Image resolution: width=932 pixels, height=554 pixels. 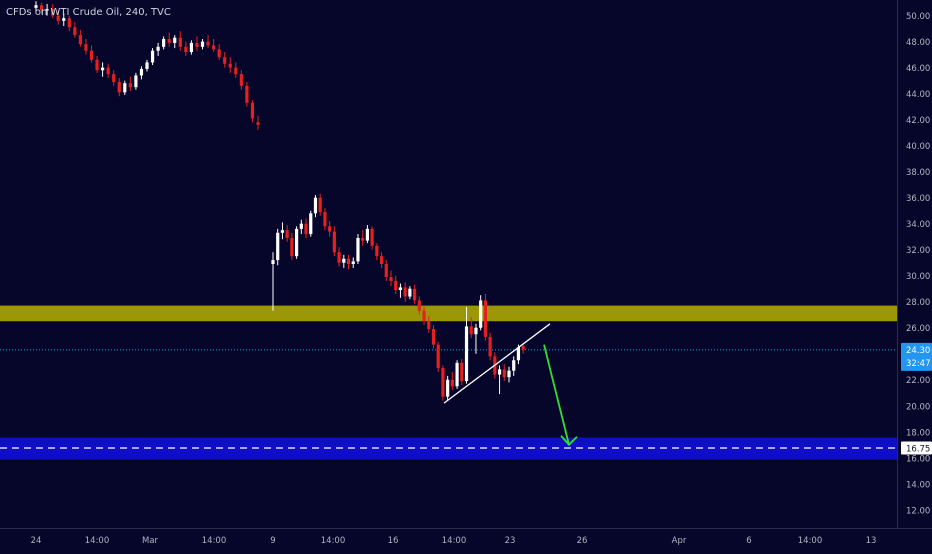 What do you see at coordinates (448, 313) in the screenshot?
I see `supply-zone` at bounding box center [448, 313].